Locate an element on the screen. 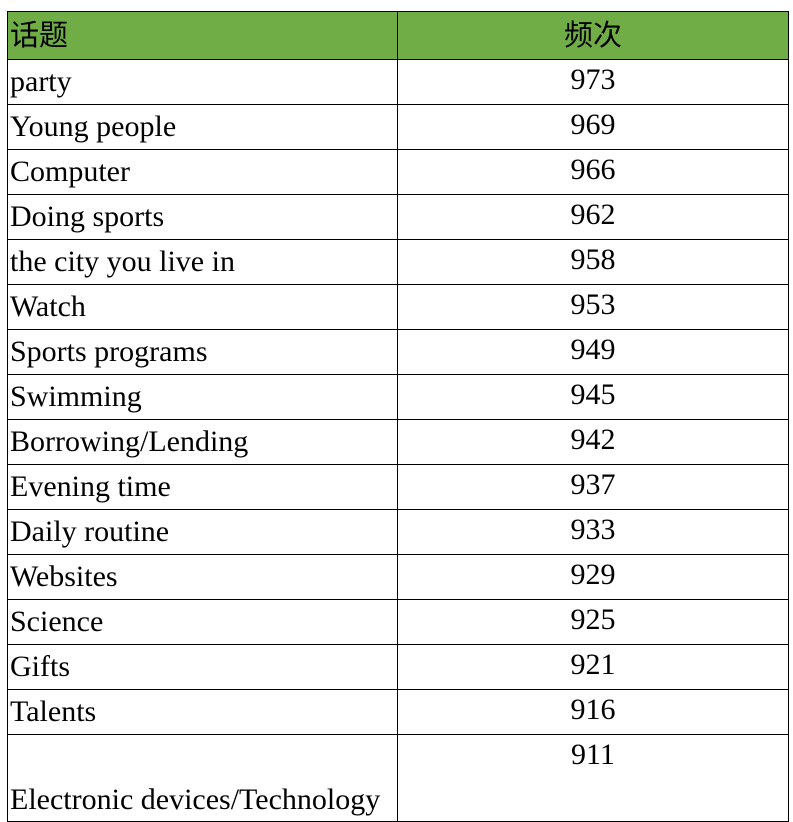 This screenshot has height=822, width=793. header-frequency: 频次 is located at coordinates (593, 35).